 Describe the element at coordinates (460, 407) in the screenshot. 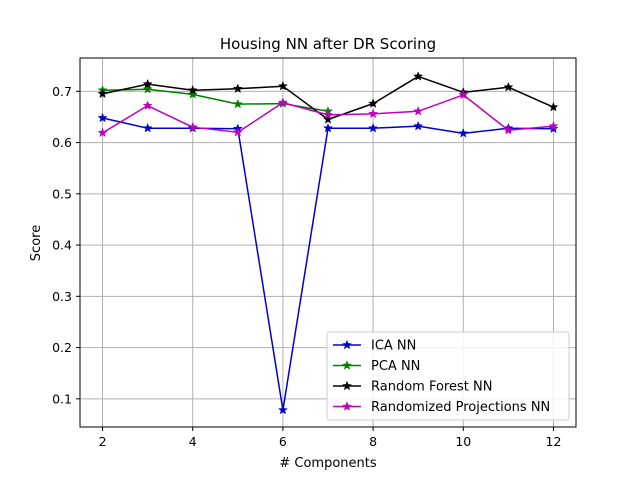

I see `legend-label: Randomized Projections NN` at that location.